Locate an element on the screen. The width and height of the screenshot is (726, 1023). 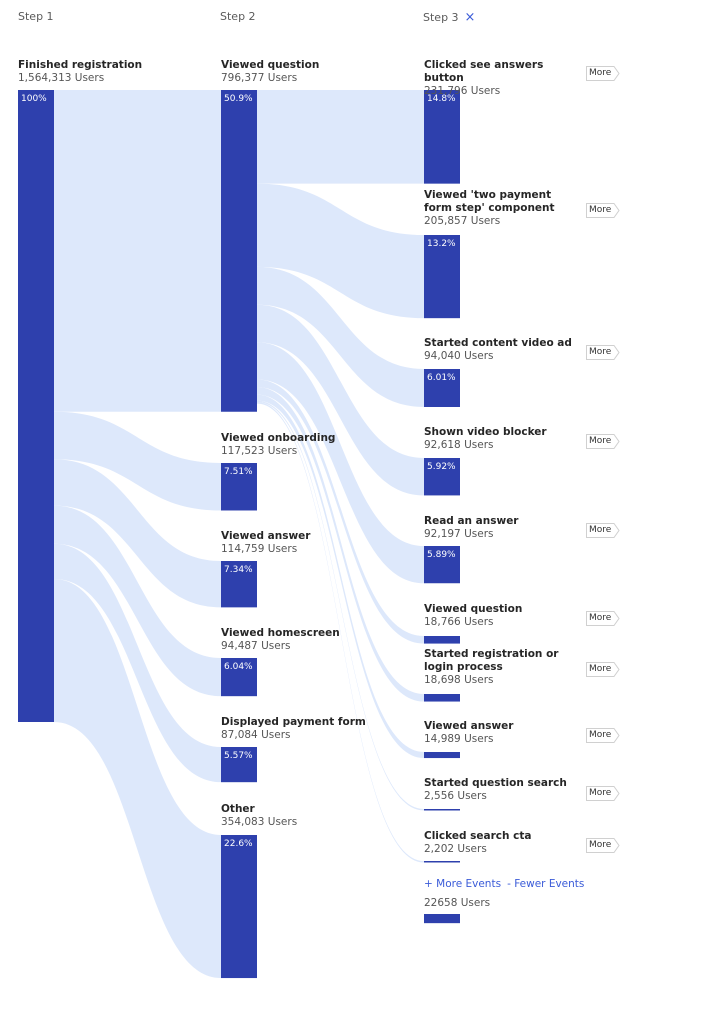
node-name: Viewed homescreen is located at coordinates (280, 633).